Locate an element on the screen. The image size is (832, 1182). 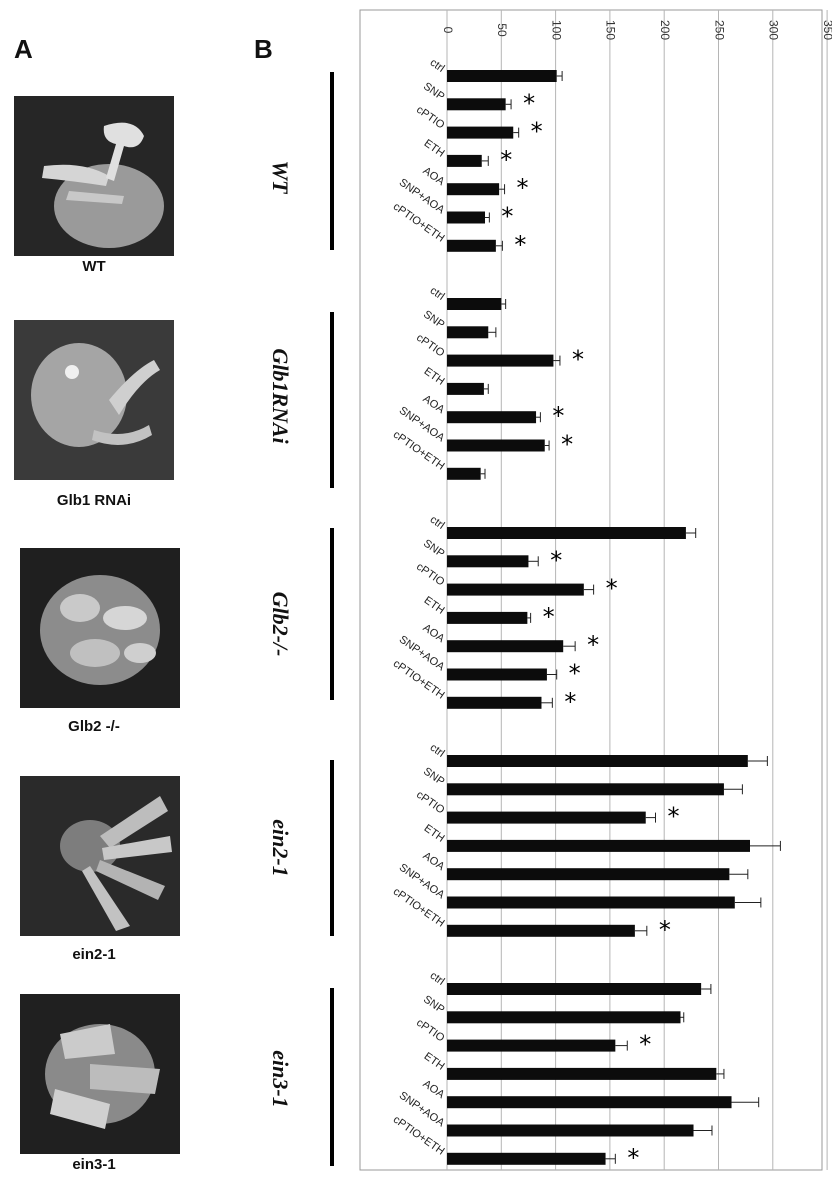
tick-label: 250 is located at coordinates (719, 30).